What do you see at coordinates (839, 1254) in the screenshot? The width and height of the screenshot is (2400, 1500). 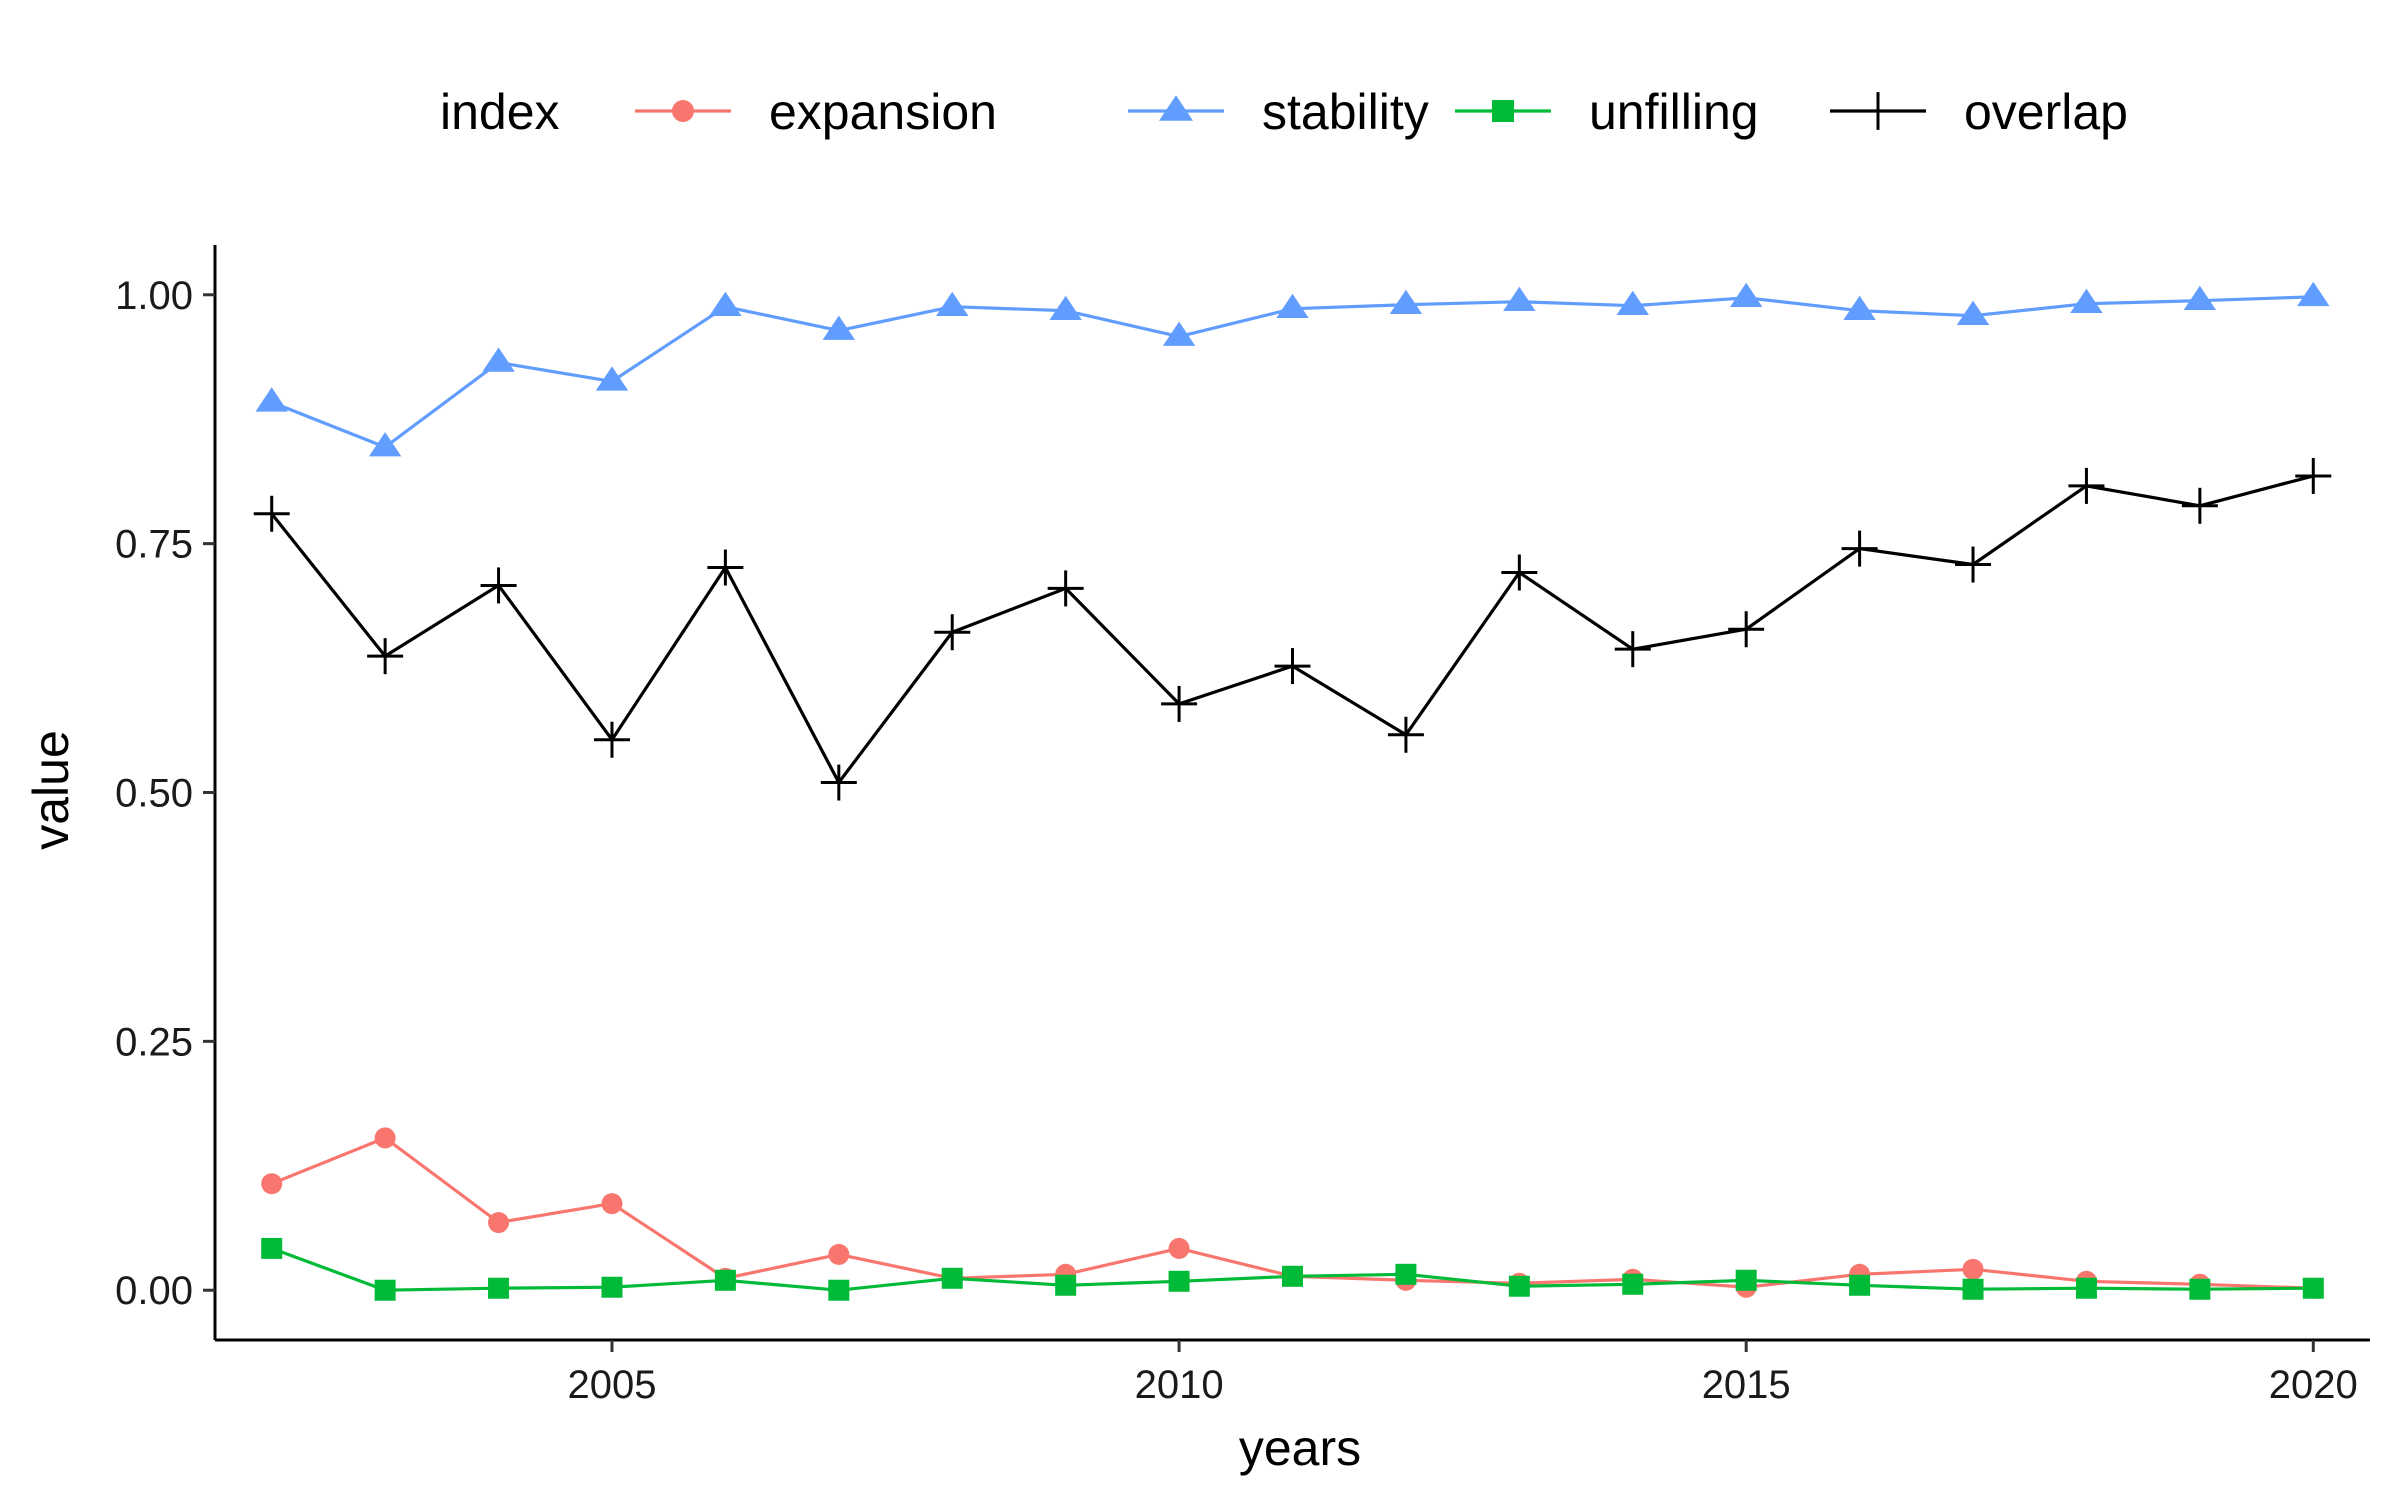 I see `data-point-expansion-2007` at bounding box center [839, 1254].